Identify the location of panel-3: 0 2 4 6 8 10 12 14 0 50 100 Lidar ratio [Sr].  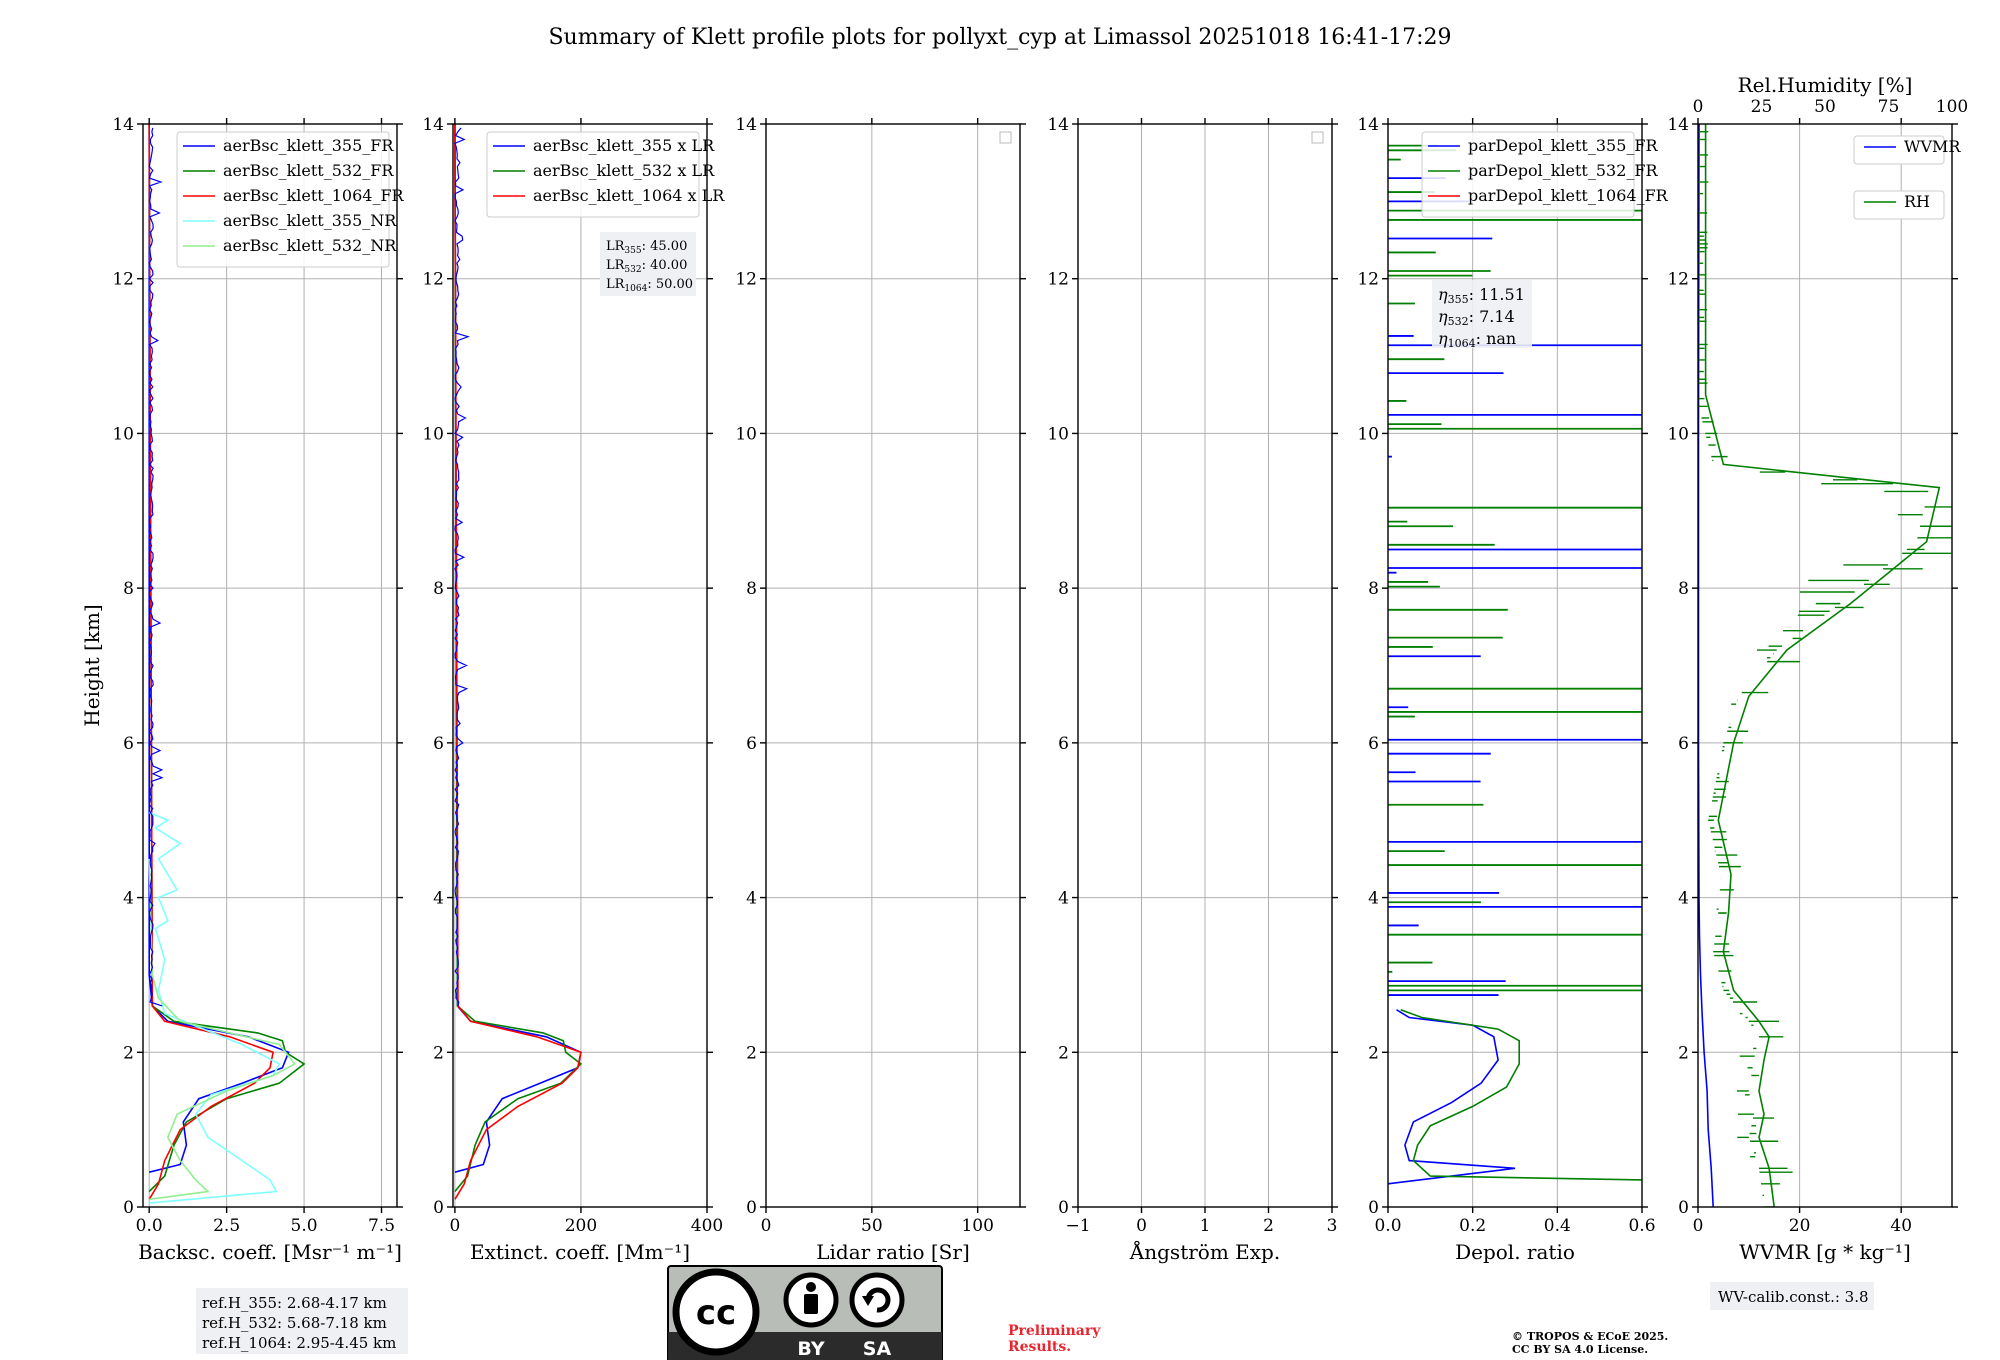
(880, 689).